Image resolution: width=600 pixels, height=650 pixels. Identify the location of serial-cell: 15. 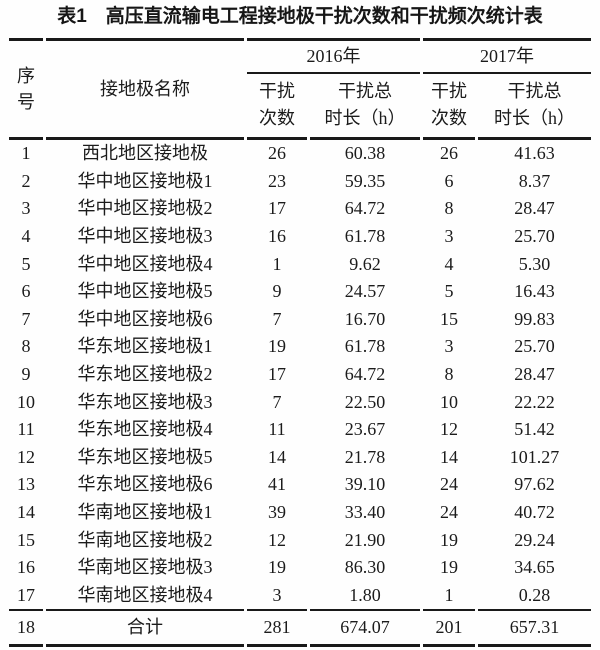
(26, 539).